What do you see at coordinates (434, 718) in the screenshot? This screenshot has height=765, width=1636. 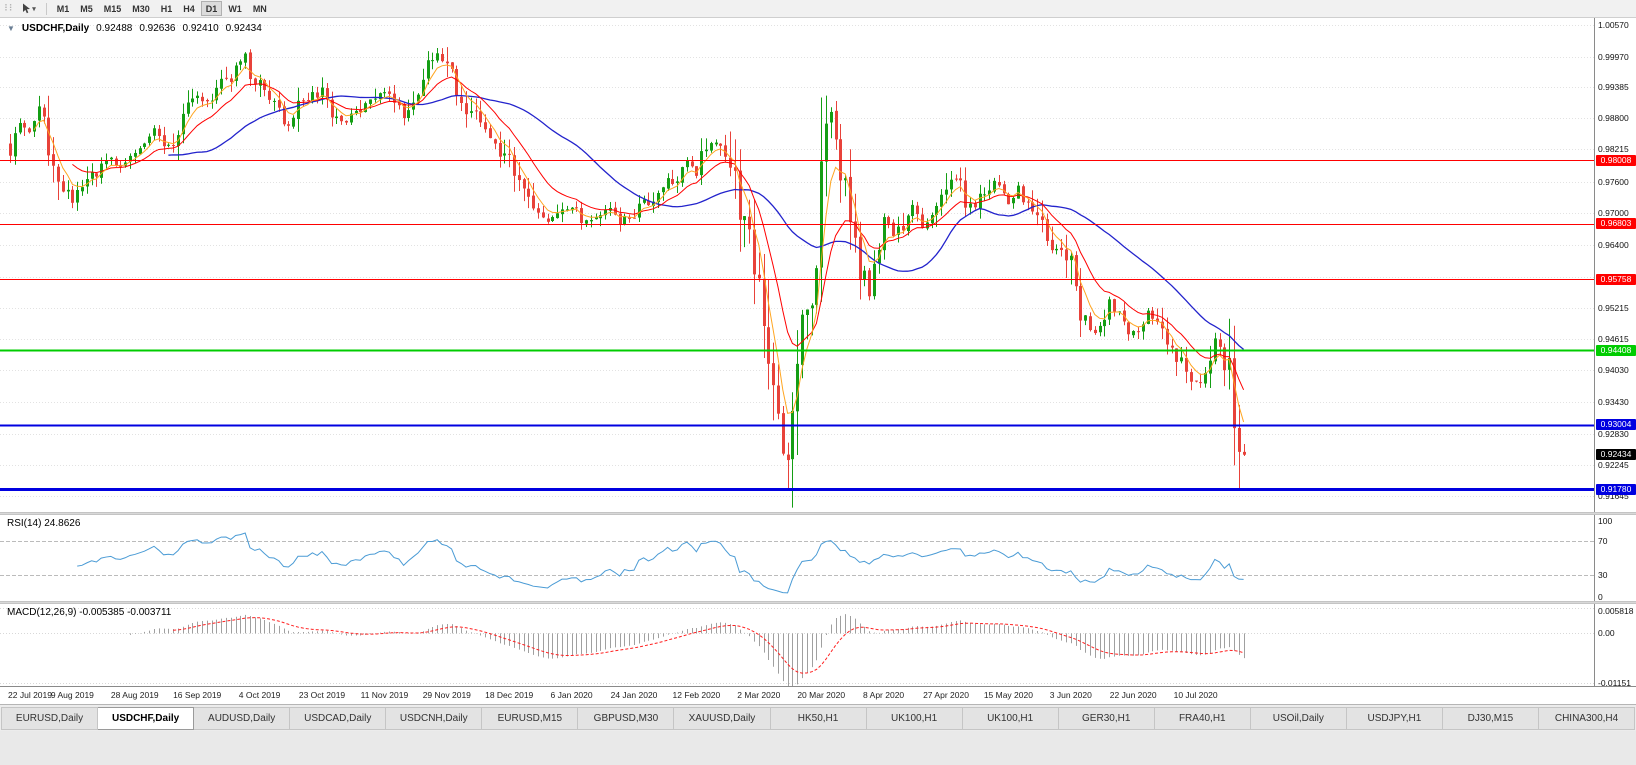 I see `chart-tab-usdcnh-daily: USDCNH,Daily` at bounding box center [434, 718].